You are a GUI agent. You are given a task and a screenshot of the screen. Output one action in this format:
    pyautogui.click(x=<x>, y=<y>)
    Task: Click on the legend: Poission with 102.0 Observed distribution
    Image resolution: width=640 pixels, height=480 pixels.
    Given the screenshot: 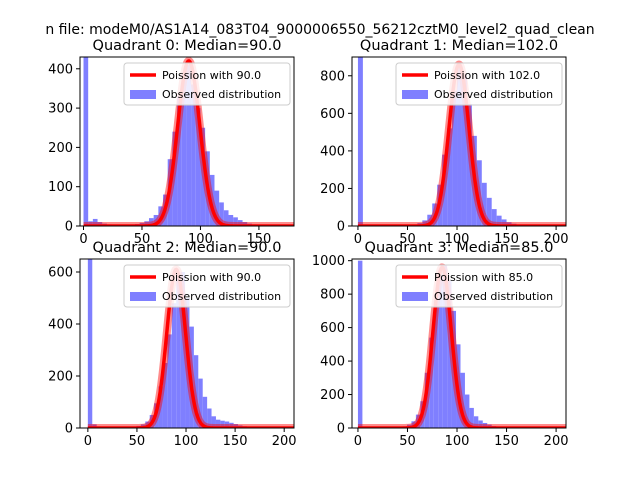 What is the action you would take?
    pyautogui.click(x=479, y=84)
    